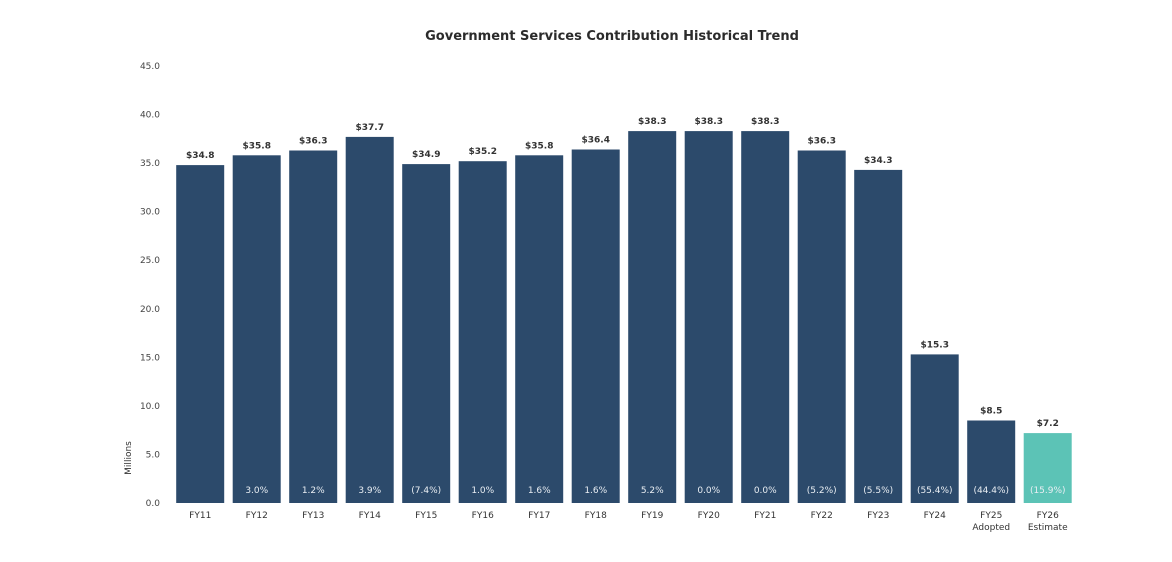 The height and width of the screenshot is (562, 1172). I want to click on bar-pct-label: 1.0%, so click(482, 491).